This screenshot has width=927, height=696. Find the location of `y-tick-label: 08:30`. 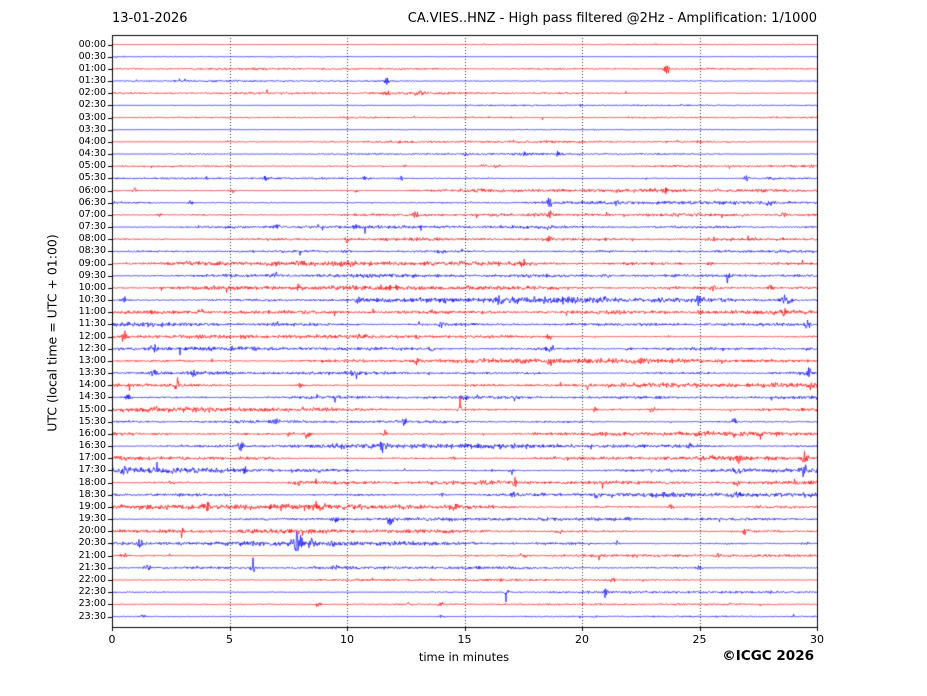

y-tick-label: 08:30 is located at coordinates (92, 251).